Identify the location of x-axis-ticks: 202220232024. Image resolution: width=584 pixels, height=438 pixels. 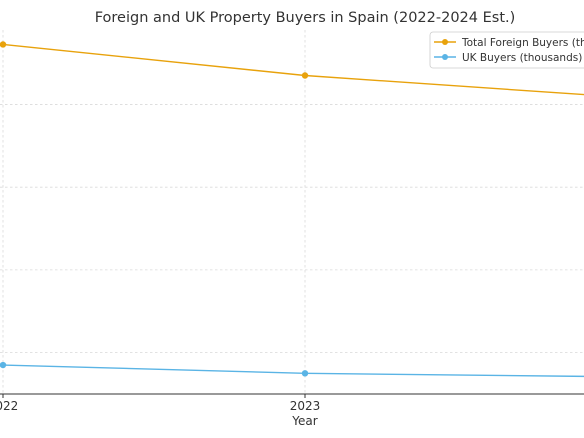
(160, 403).